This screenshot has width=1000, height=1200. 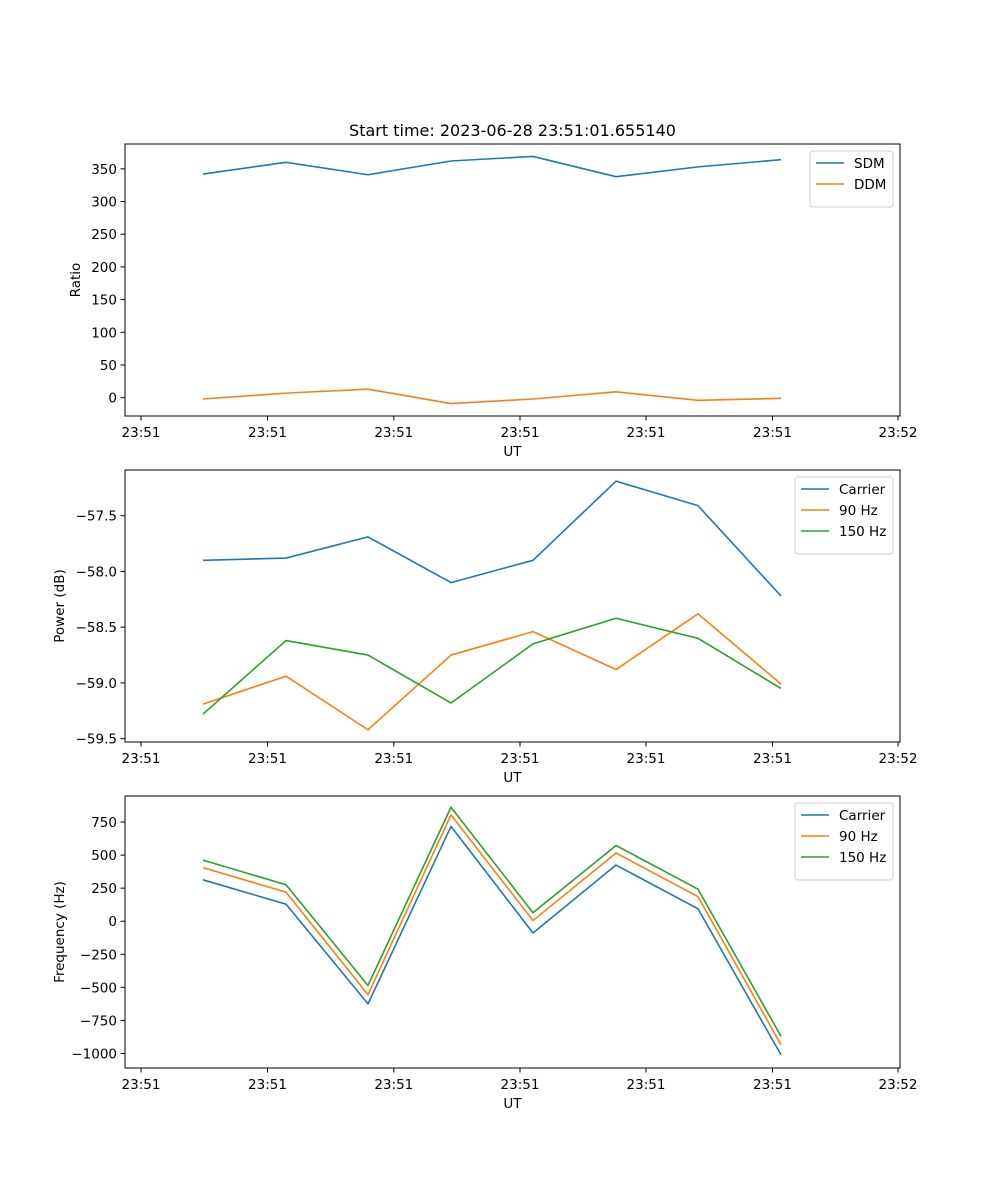 I want to click on y-tick-label: 100, so click(x=104, y=333).